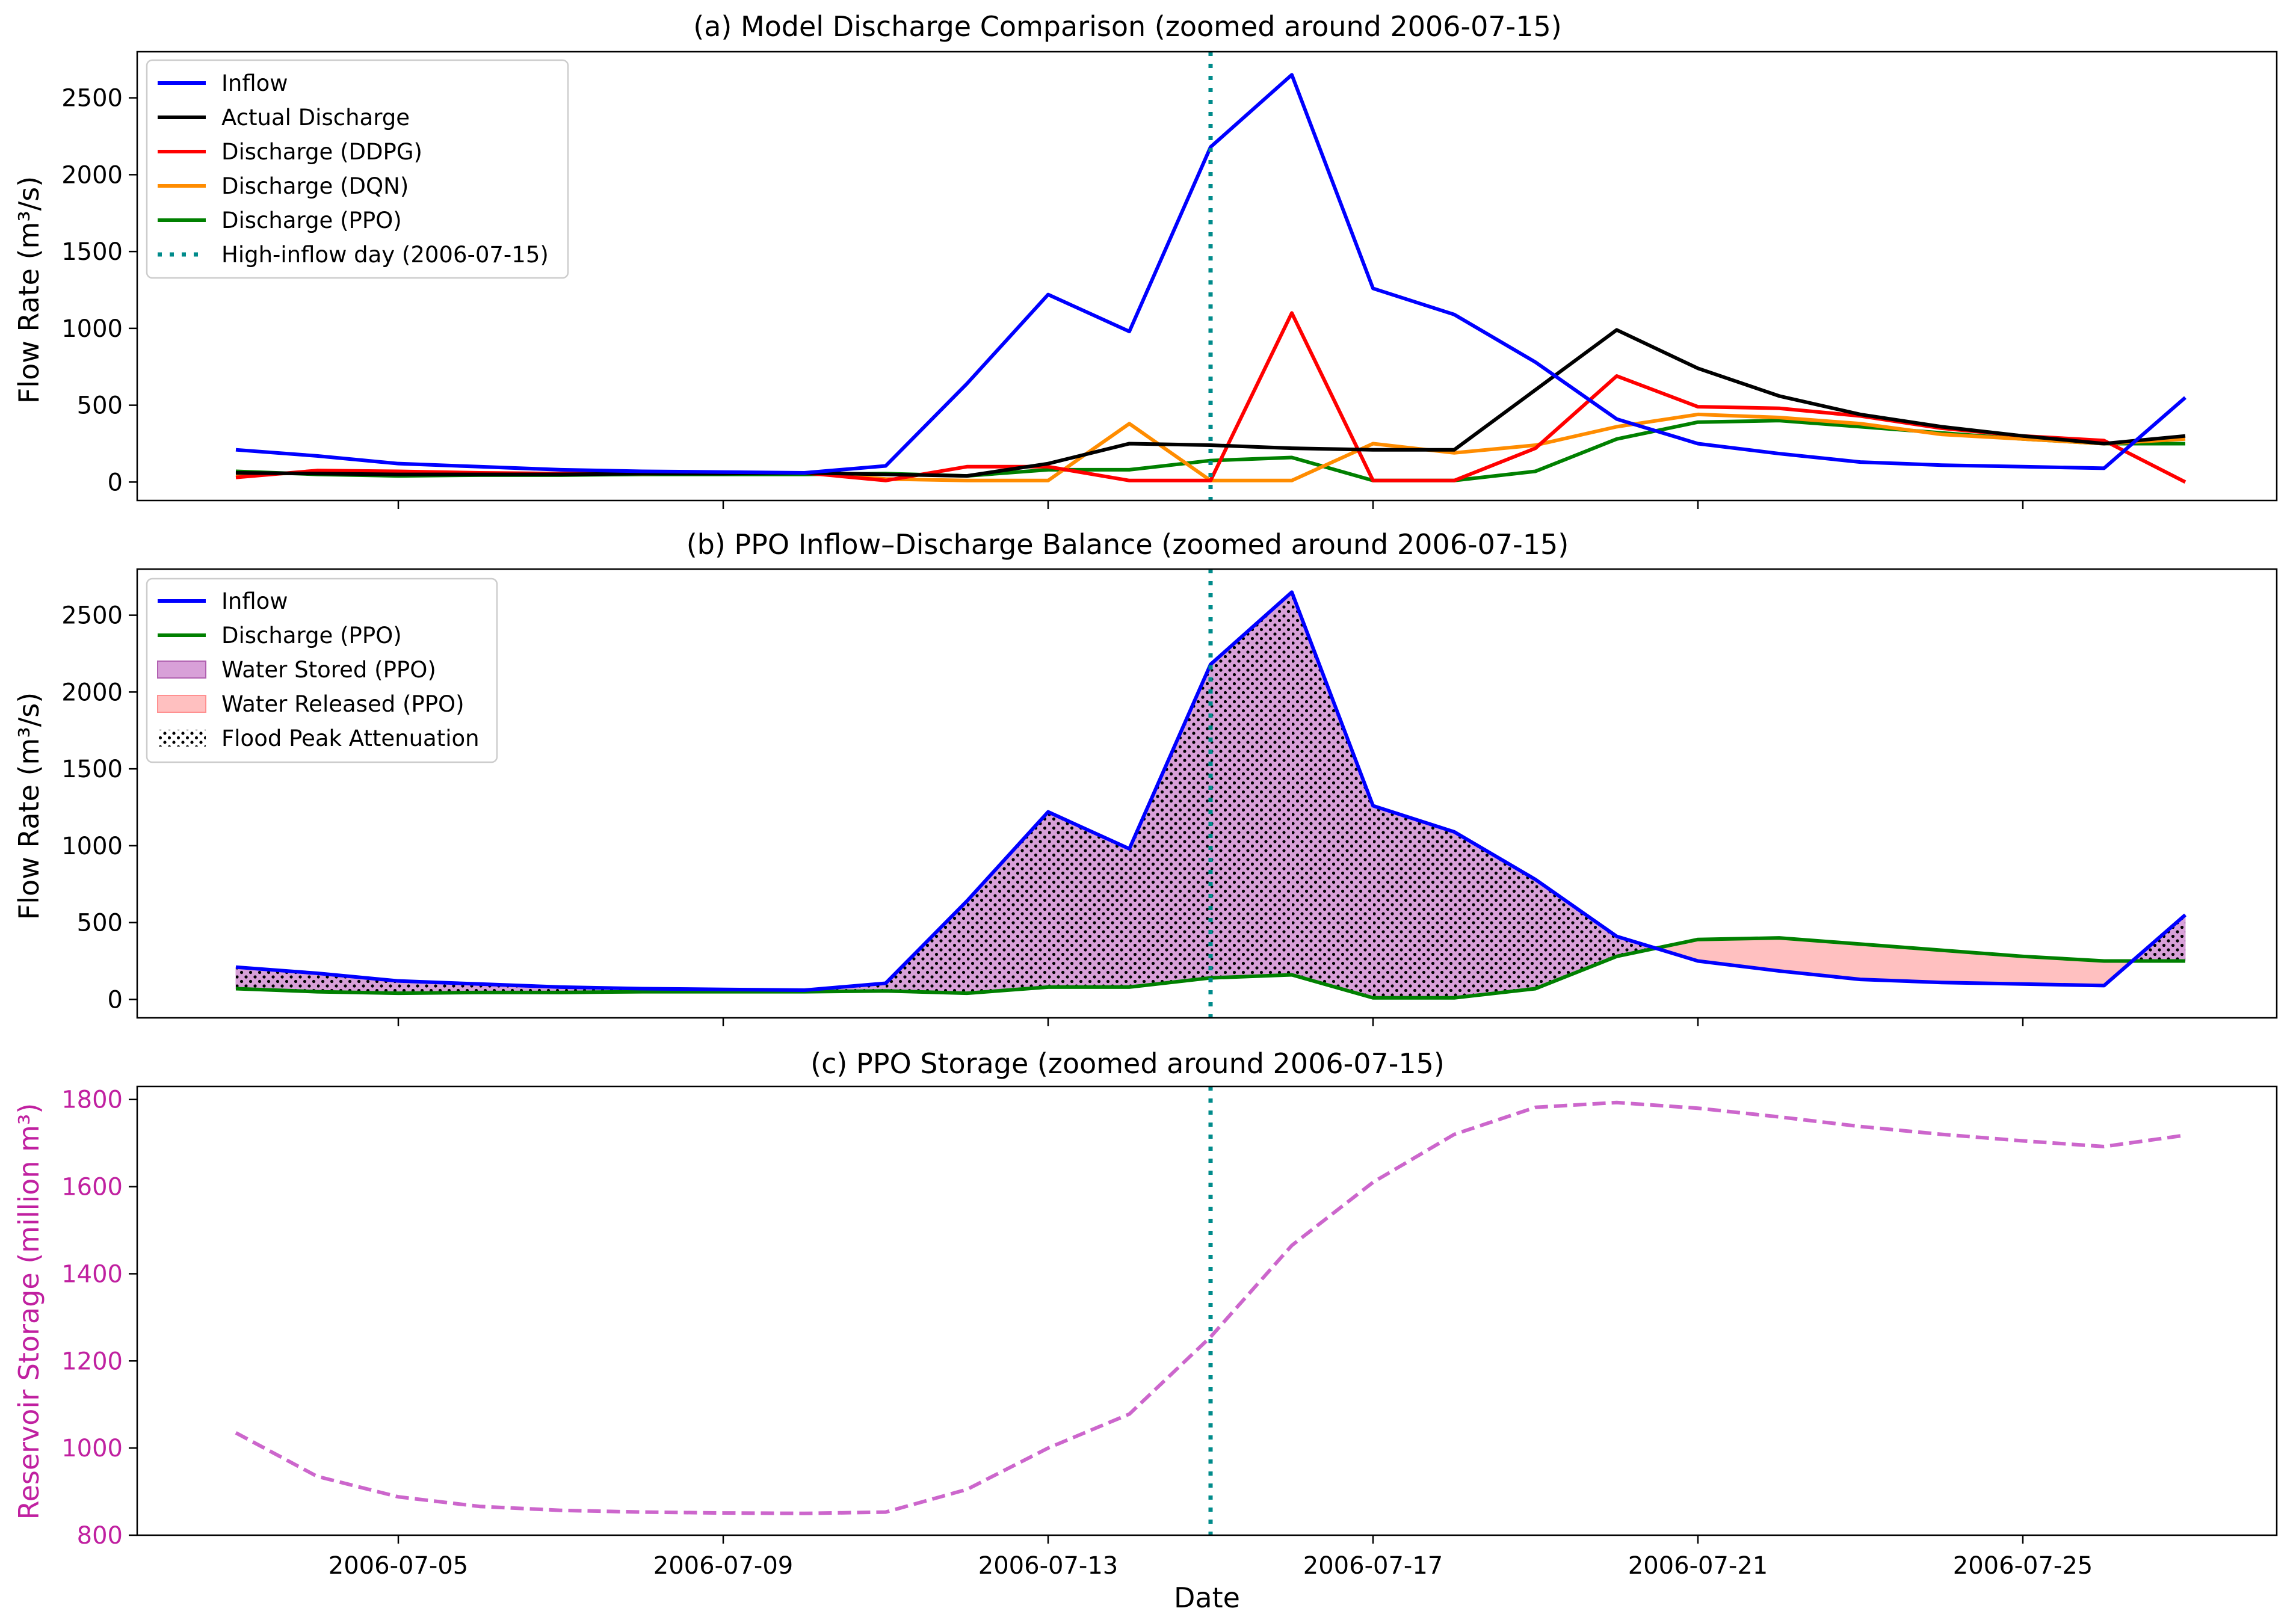 This screenshot has height=1617, width=2296. Describe the element at coordinates (29, 1311) in the screenshot. I see `panel-c-ylabel: Reservoir Storage (million m³)` at that location.